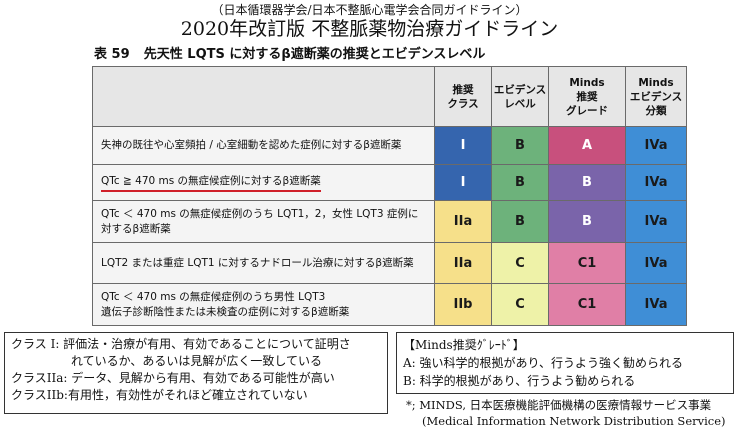  What do you see at coordinates (464, 345) in the screenshot?
I see `minds-legend-title: 【Minds推奨ｸﾞﾚｰﾄﾞ】` at bounding box center [464, 345].